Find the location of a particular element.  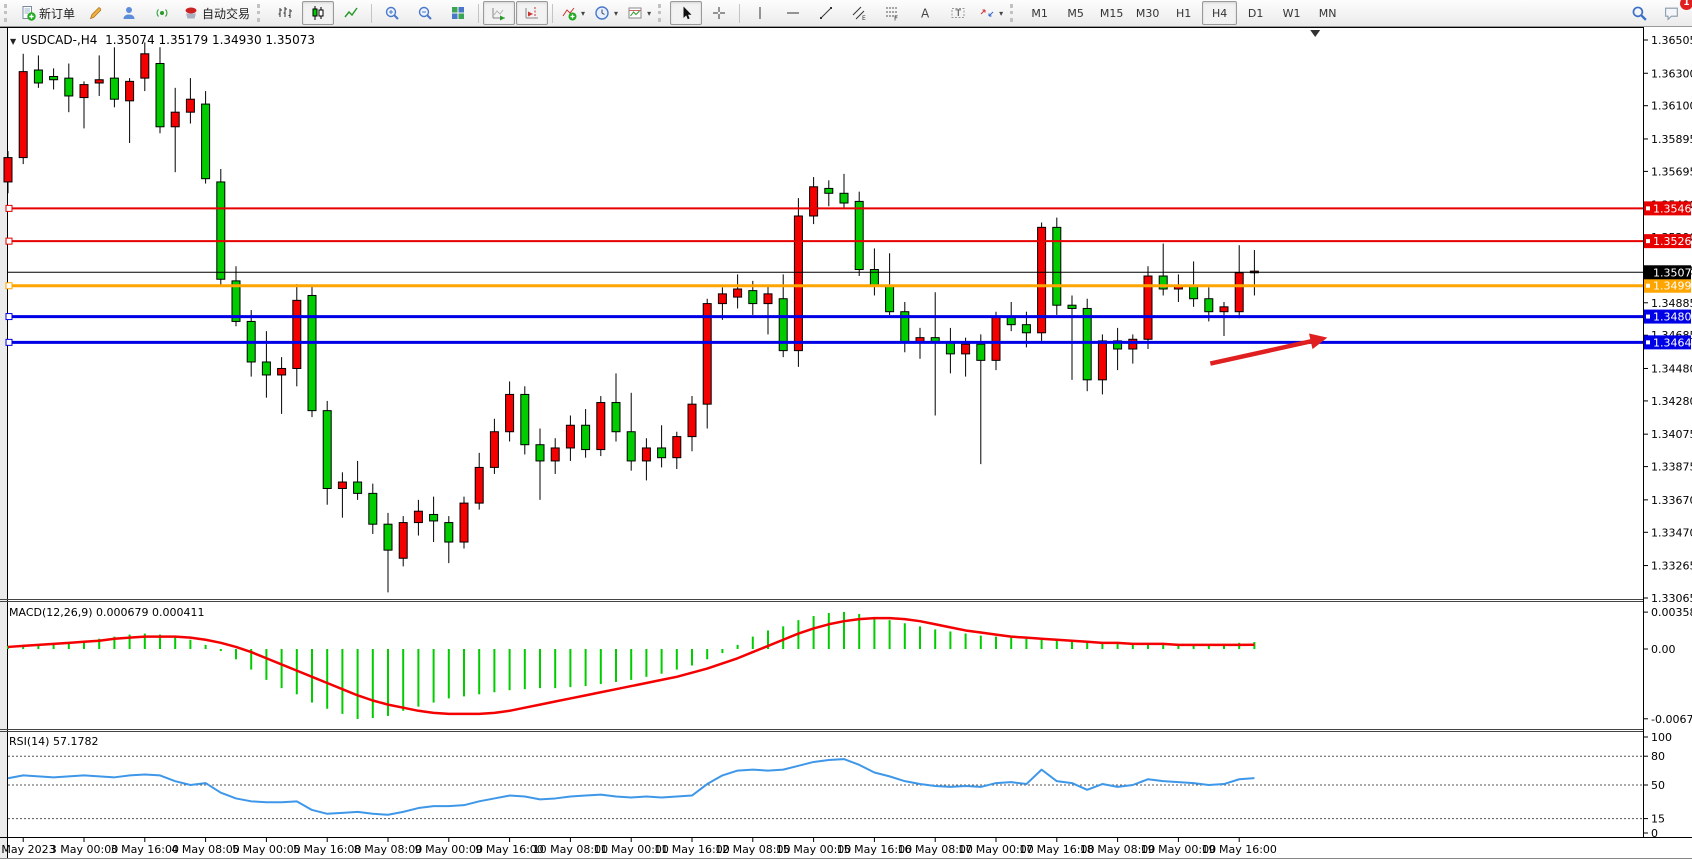

new-order-button: 新订单 is located at coordinates (47, 13).